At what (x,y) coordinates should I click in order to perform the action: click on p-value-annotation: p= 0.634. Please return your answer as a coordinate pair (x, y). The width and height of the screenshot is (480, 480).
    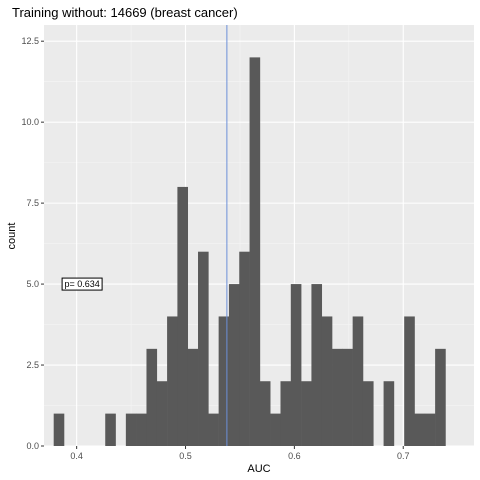
    Looking at the image, I should click on (82, 284).